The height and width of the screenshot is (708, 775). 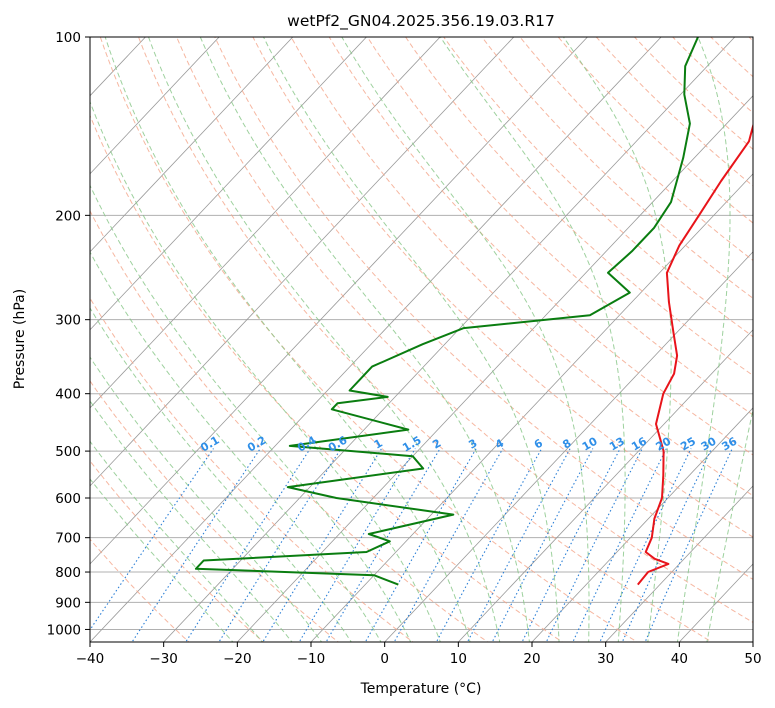 What do you see at coordinates (237, 659) in the screenshot?
I see `x-tick-label: −20` at bounding box center [237, 659].